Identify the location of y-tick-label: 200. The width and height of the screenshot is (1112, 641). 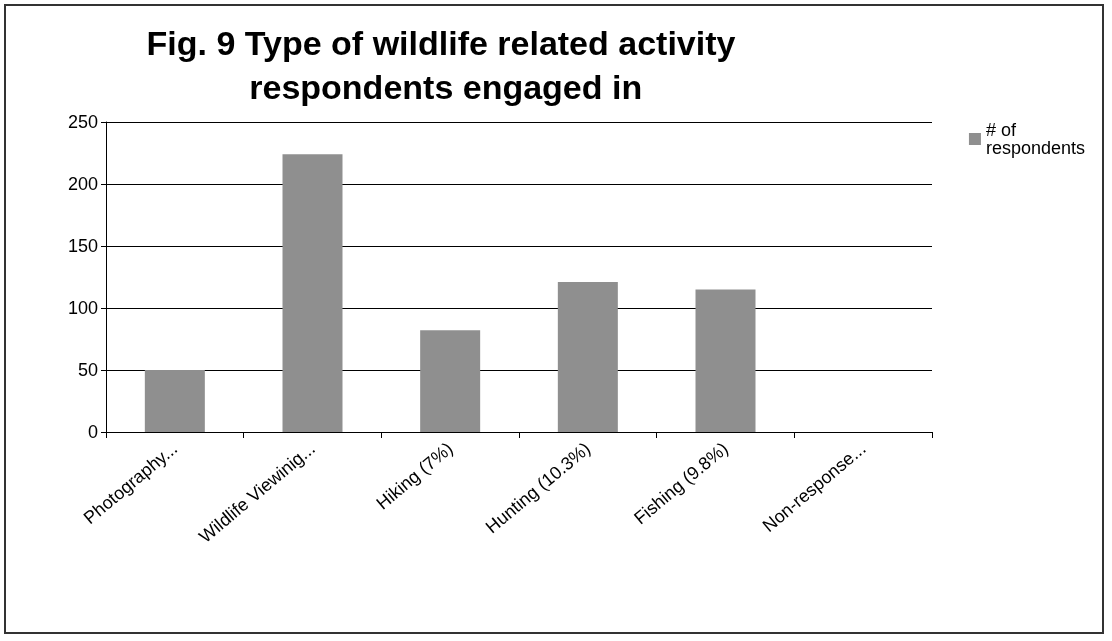
(82, 184).